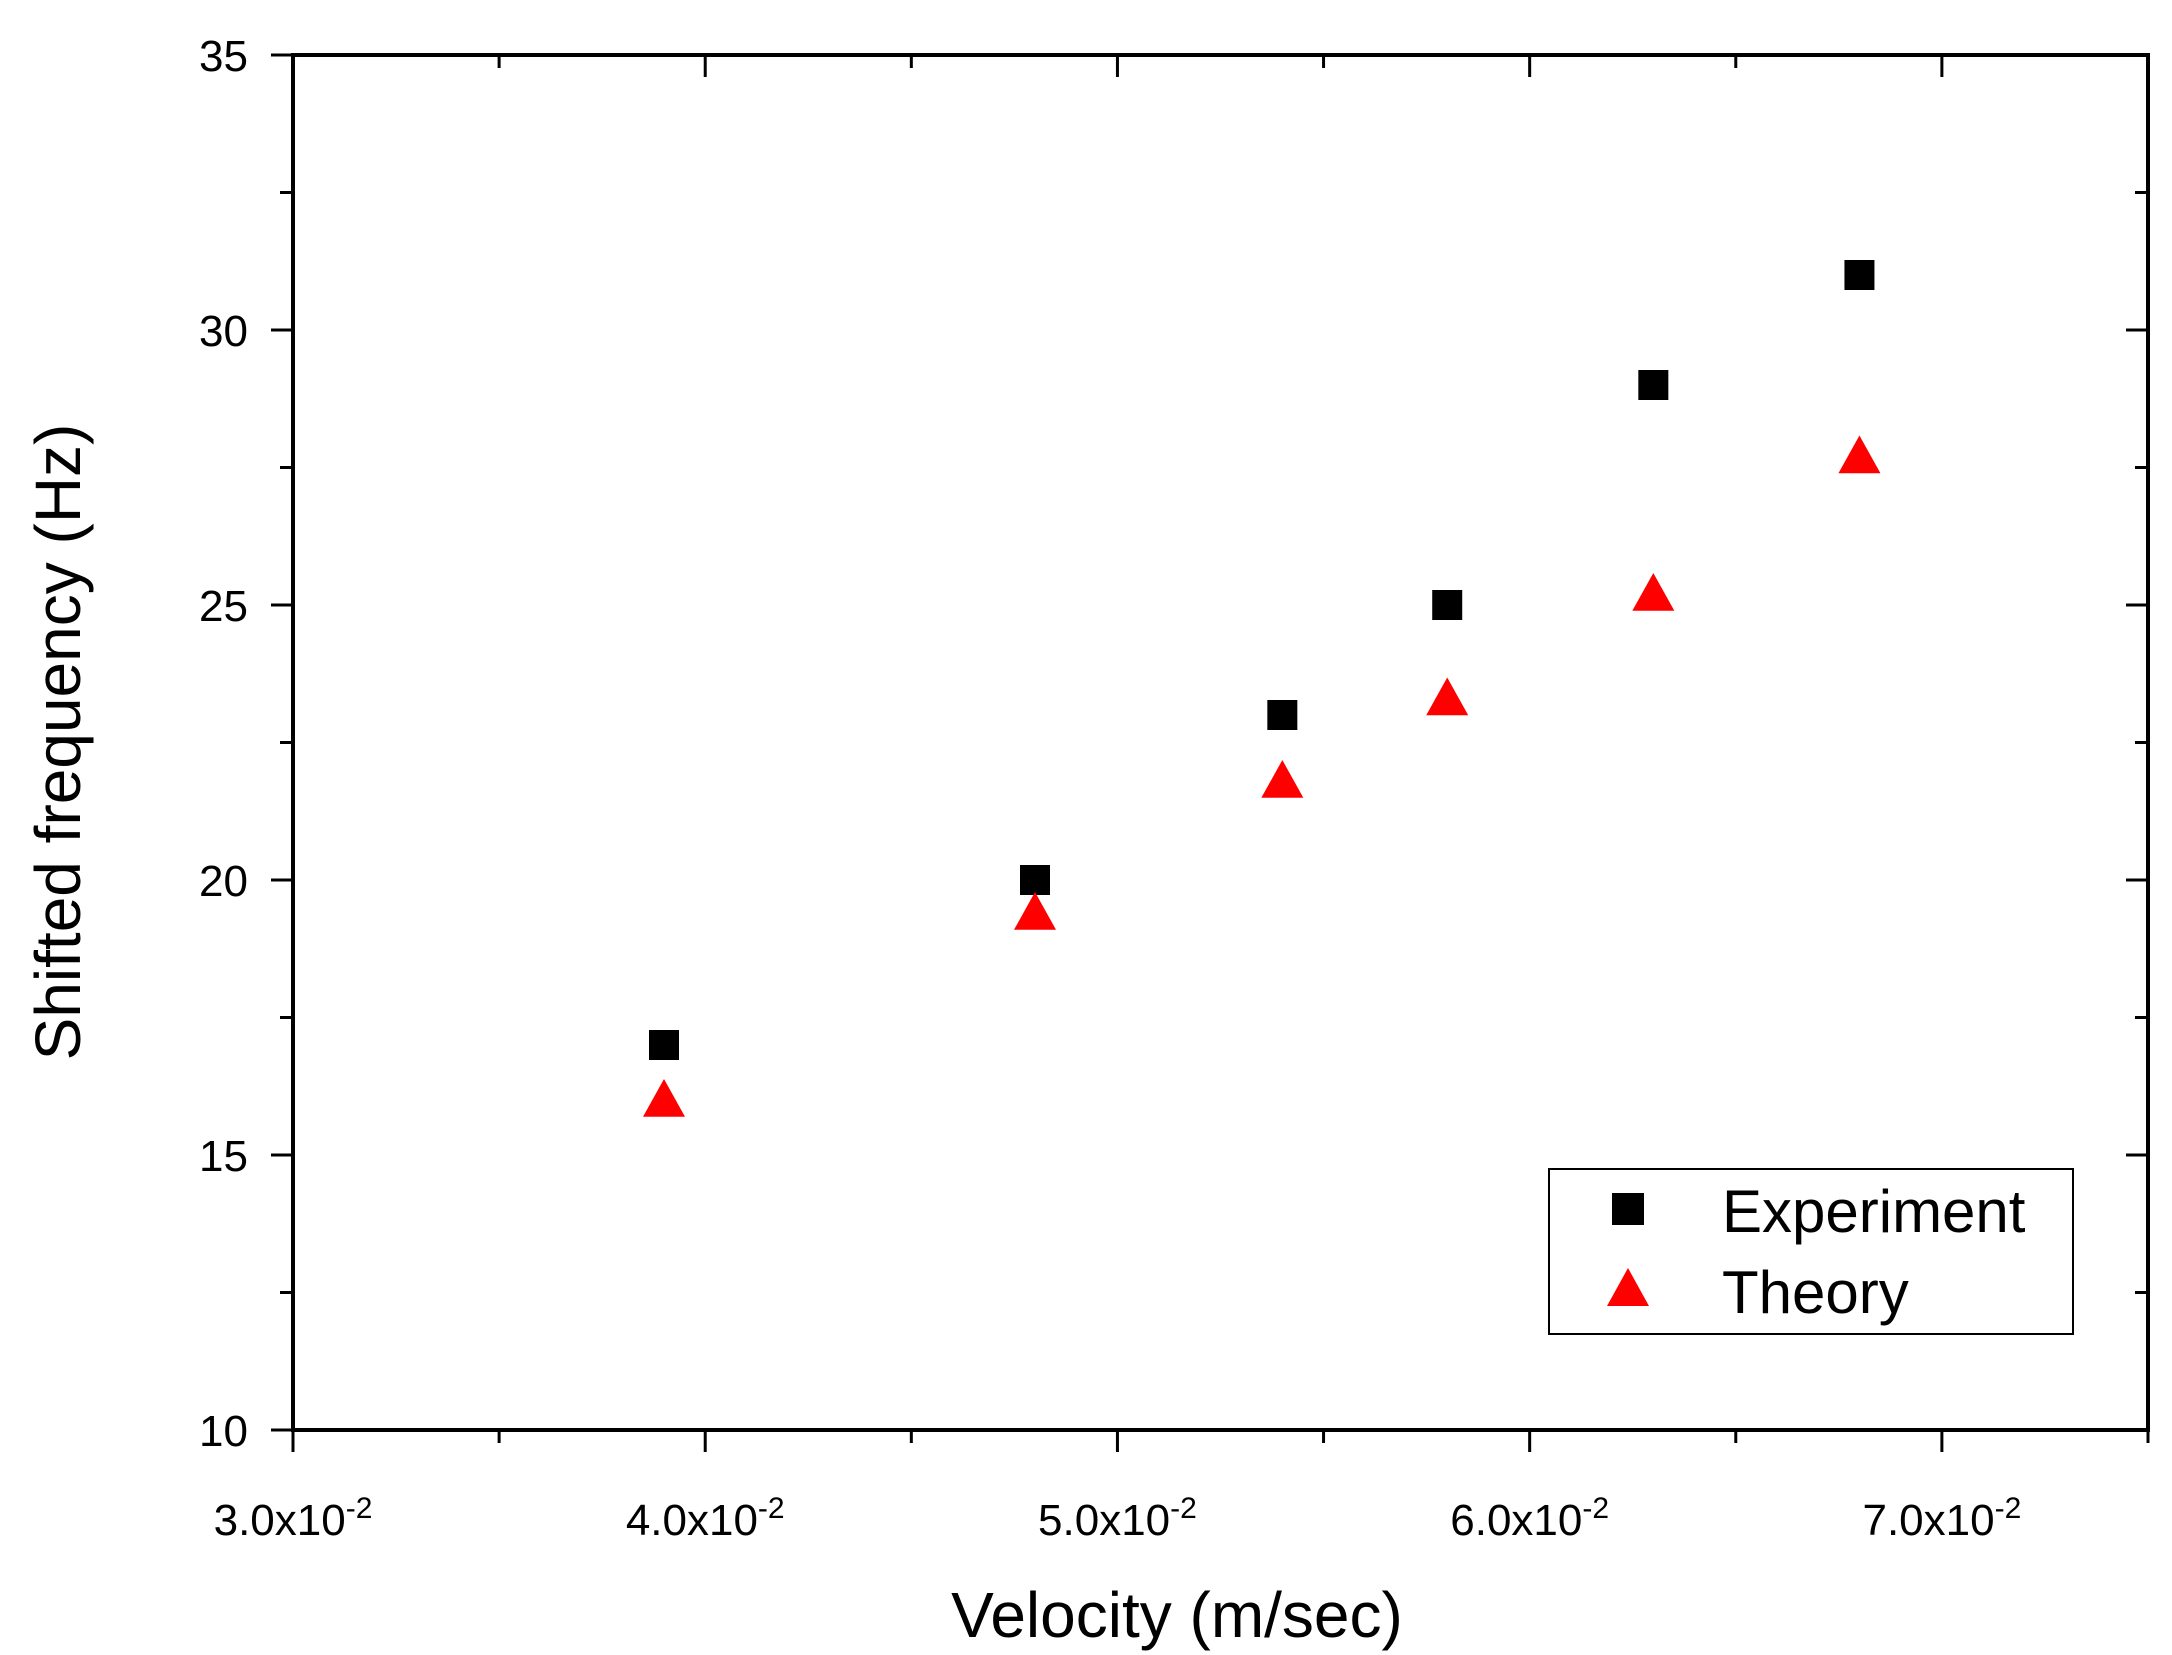 The image size is (2172, 1655). Describe the element at coordinates (58, 742) in the screenshot. I see `y-axis-title: Shifted frequency (Hz)` at that location.